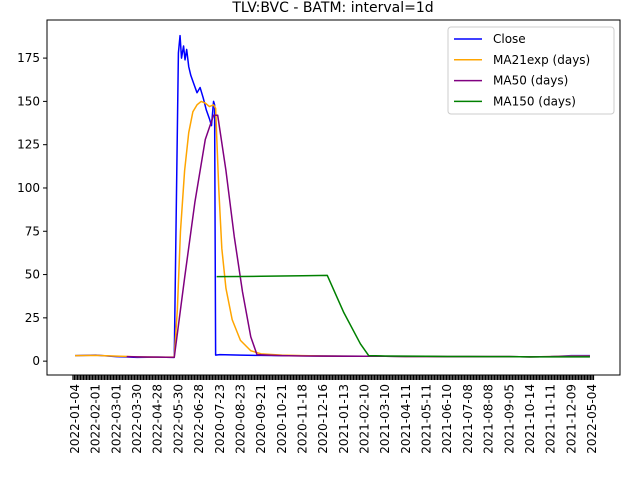  I want to click on y-tick-label: 50, so click(32, 275).